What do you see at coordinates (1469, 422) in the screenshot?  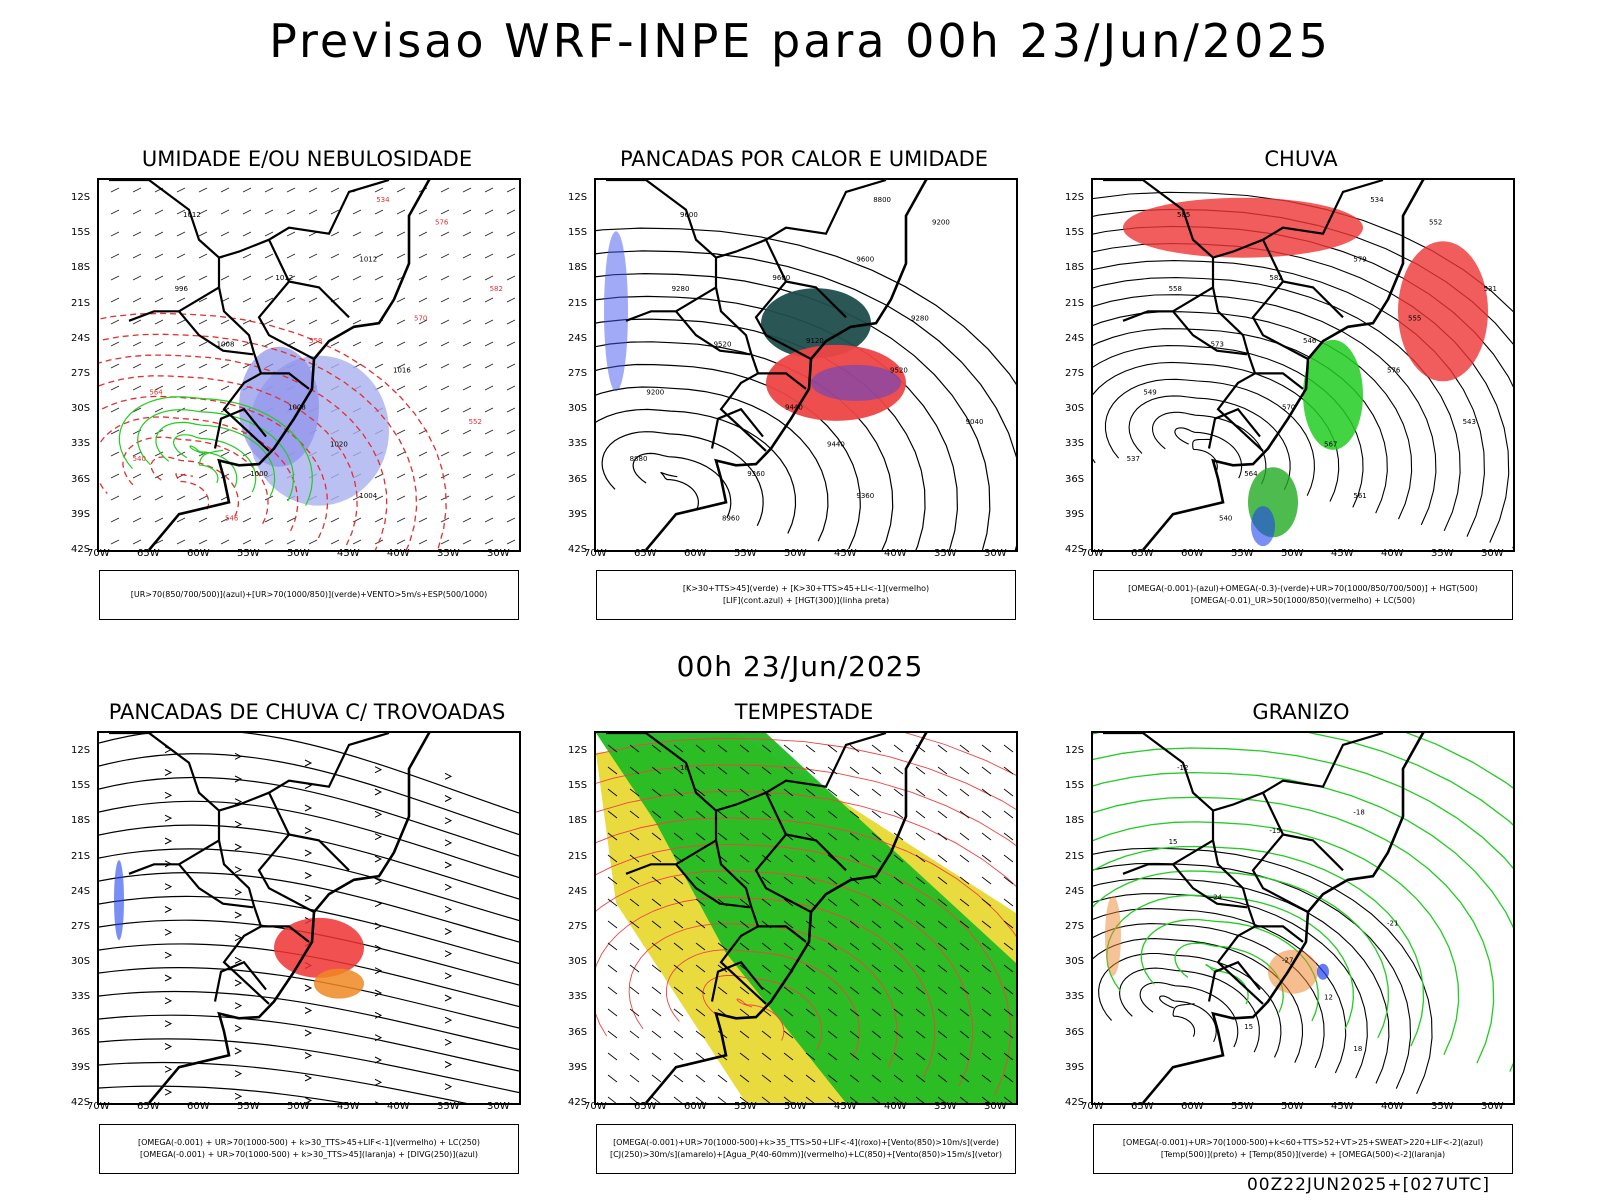 I see `contour-label: 543` at bounding box center [1469, 422].